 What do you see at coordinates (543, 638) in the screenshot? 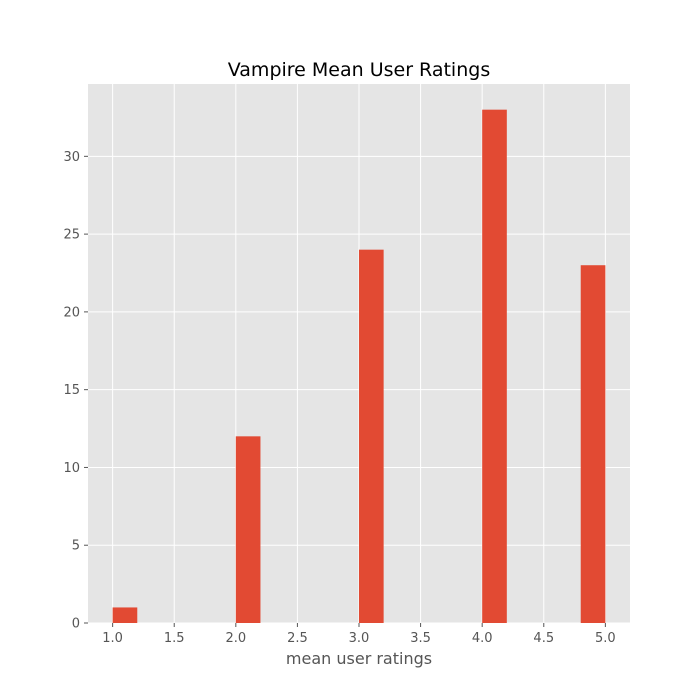
I see `x-tick-label: 4.5` at bounding box center [543, 638].